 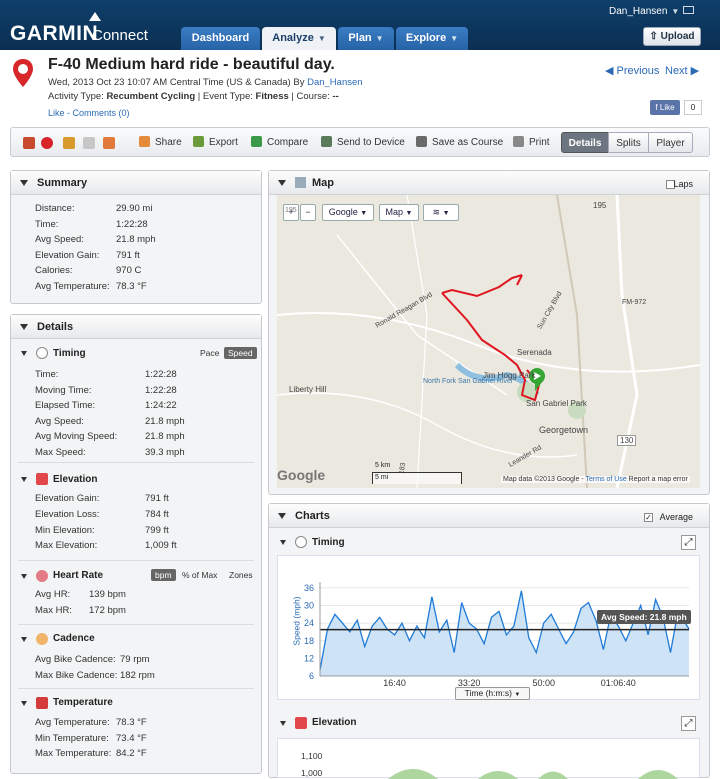 I want to click on activity-title: F-40 Medium hard ride - beautiful day., so click(x=191, y=64).